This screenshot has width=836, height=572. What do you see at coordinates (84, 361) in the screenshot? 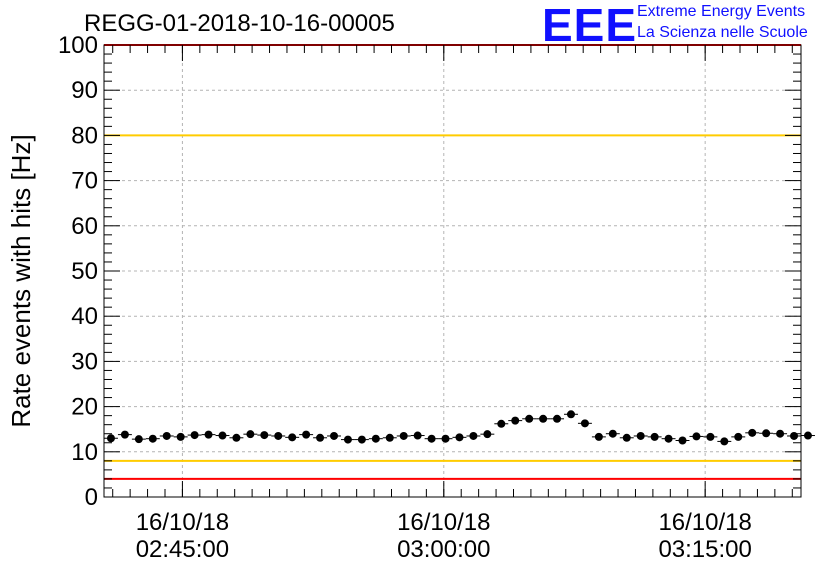
I see `y-tick-label: 30` at bounding box center [84, 361].